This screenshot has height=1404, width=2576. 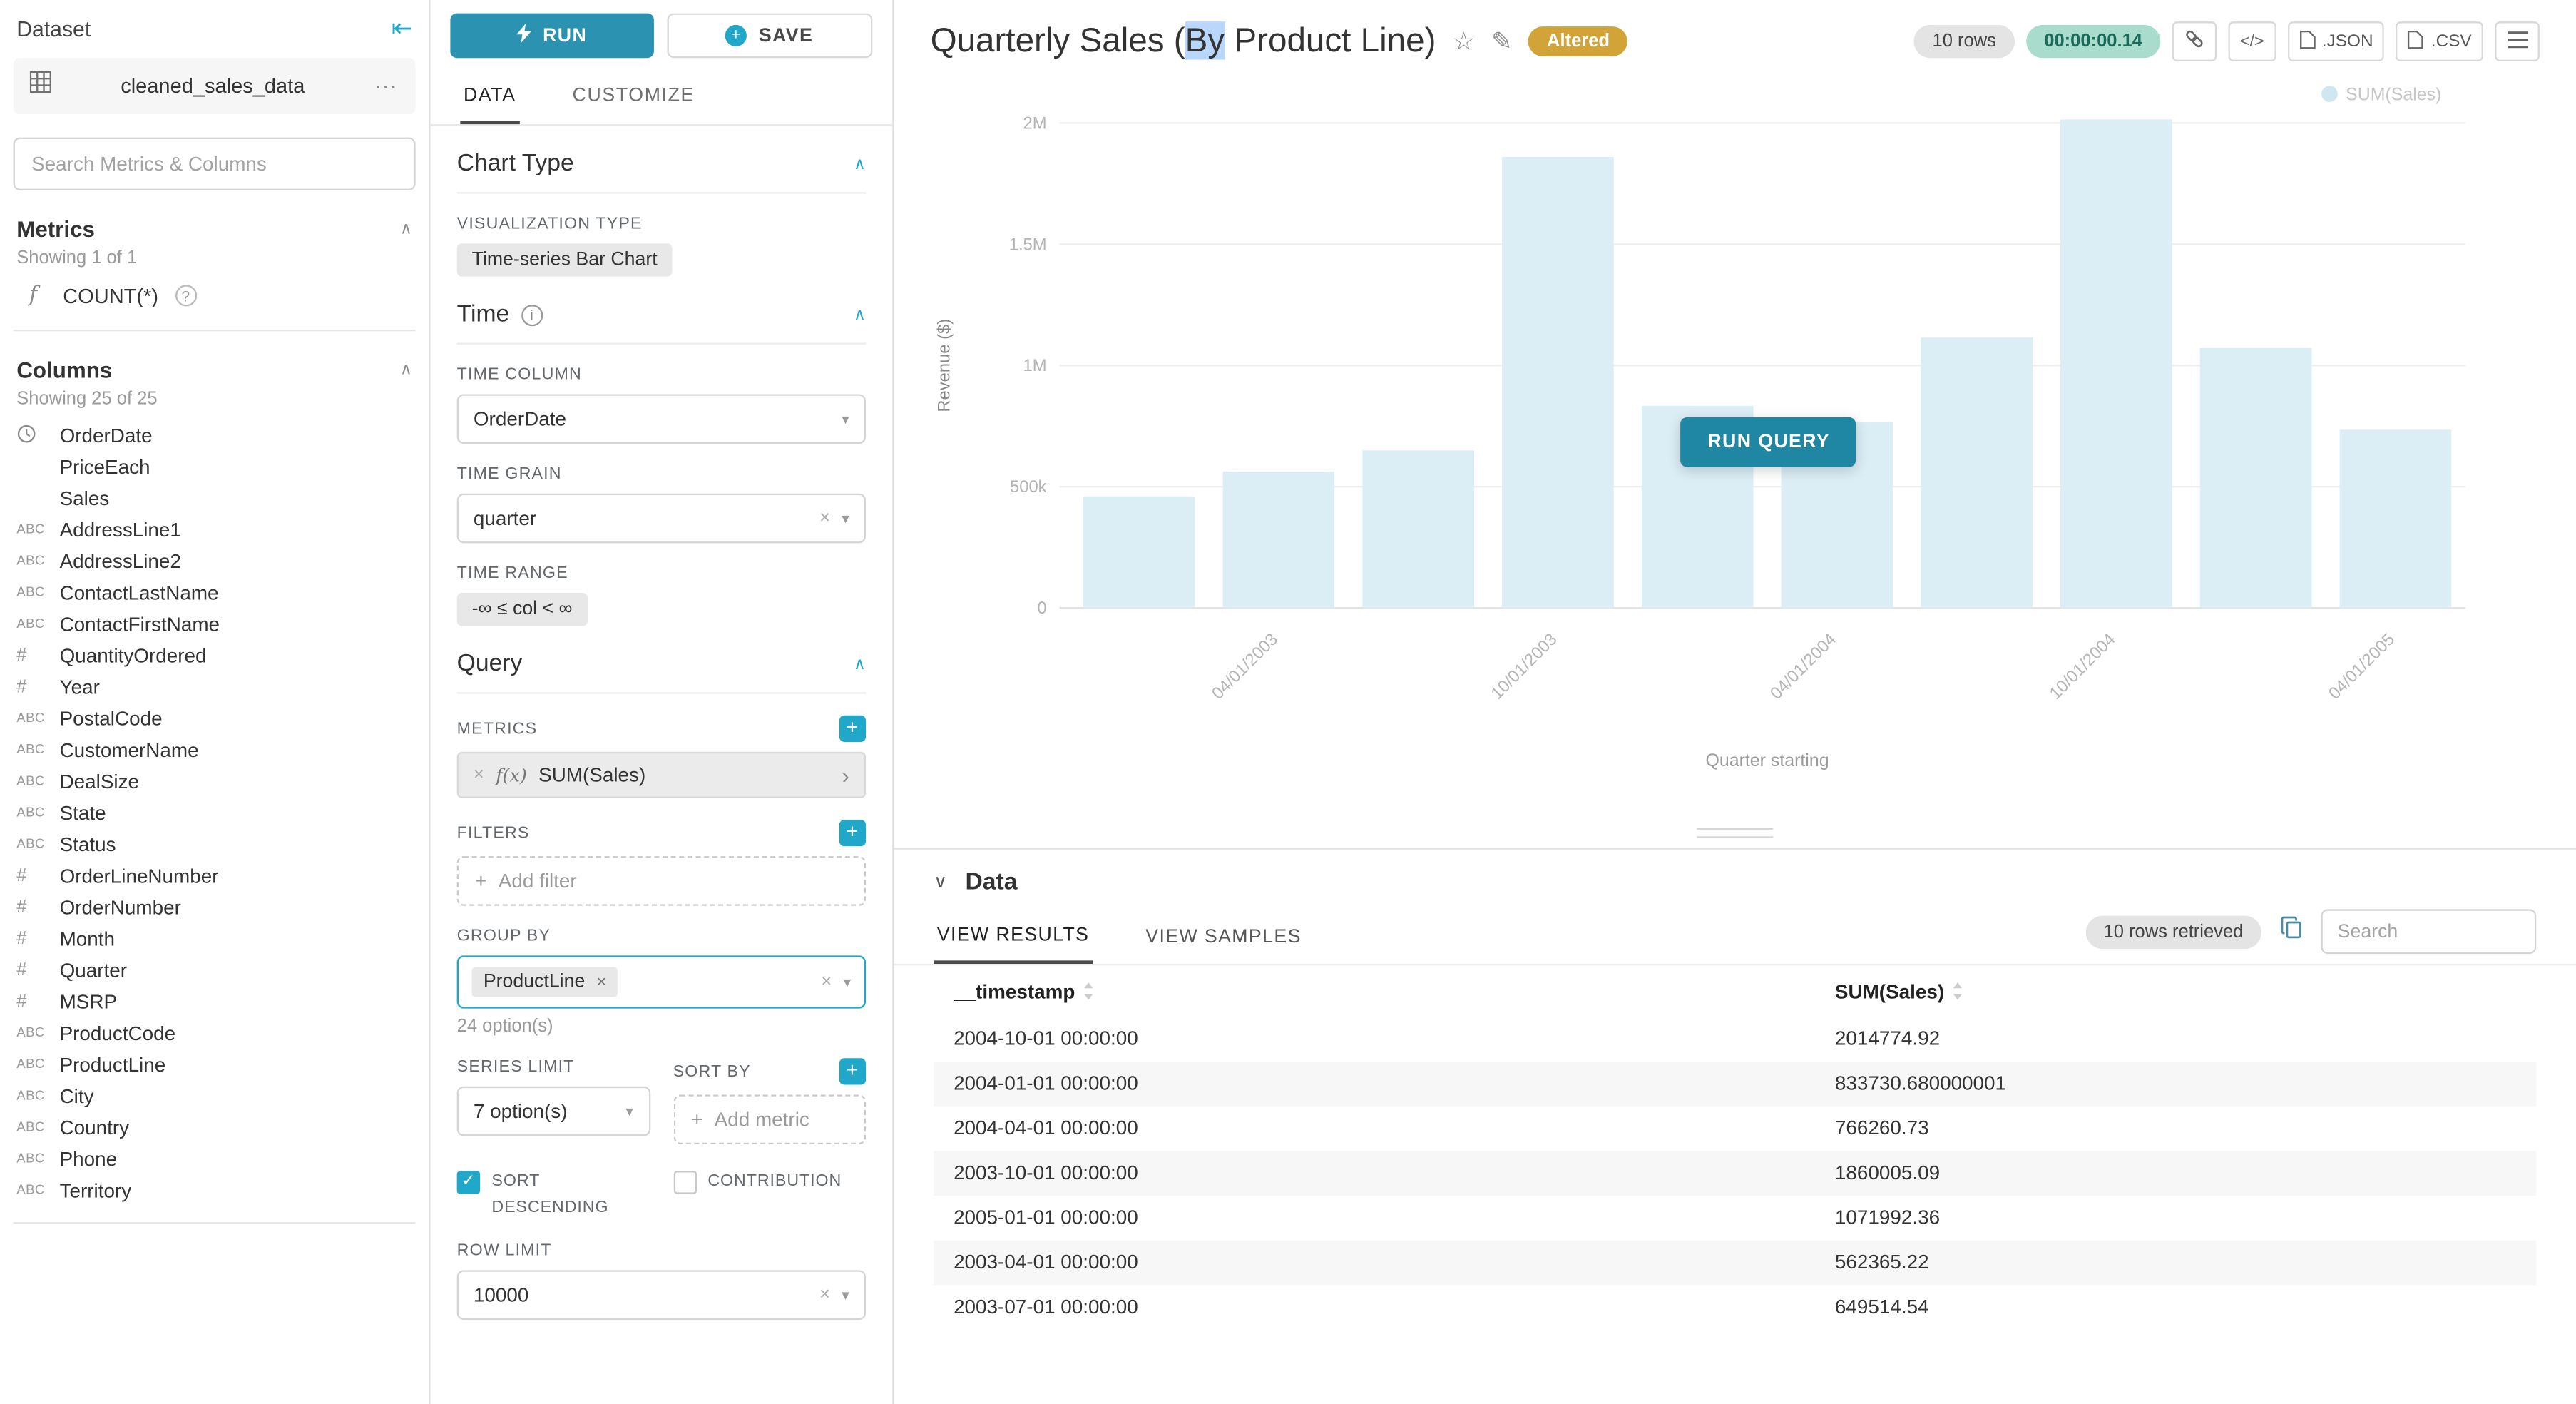 What do you see at coordinates (215, 1190) in the screenshot?
I see `column-item: ABC Territory` at bounding box center [215, 1190].